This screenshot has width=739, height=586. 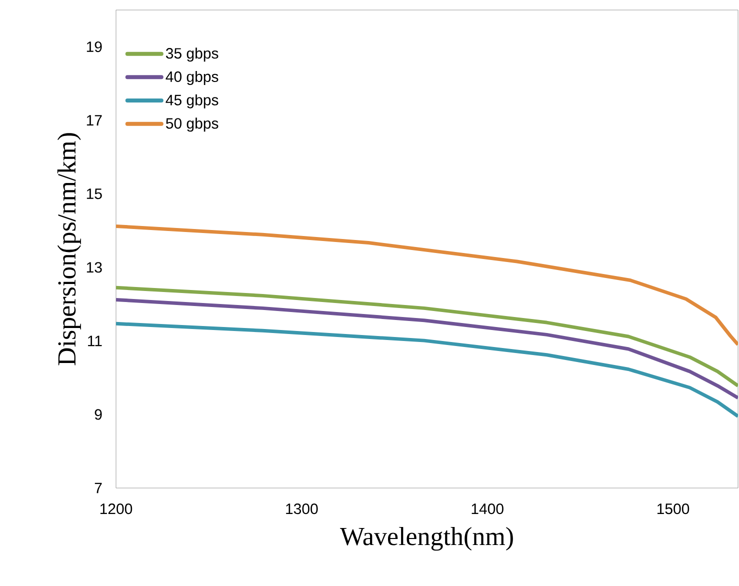 I want to click on y-tick-label: 9, so click(x=98, y=414).